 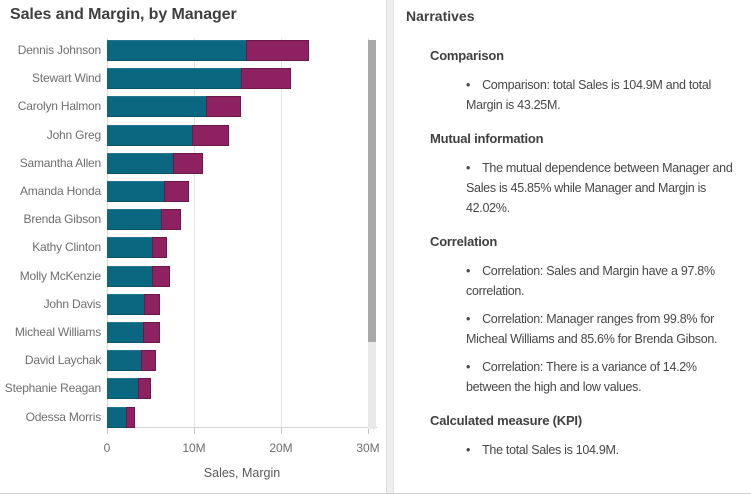 What do you see at coordinates (66, 78) in the screenshot?
I see `manager-label: Stewart Wind` at bounding box center [66, 78].